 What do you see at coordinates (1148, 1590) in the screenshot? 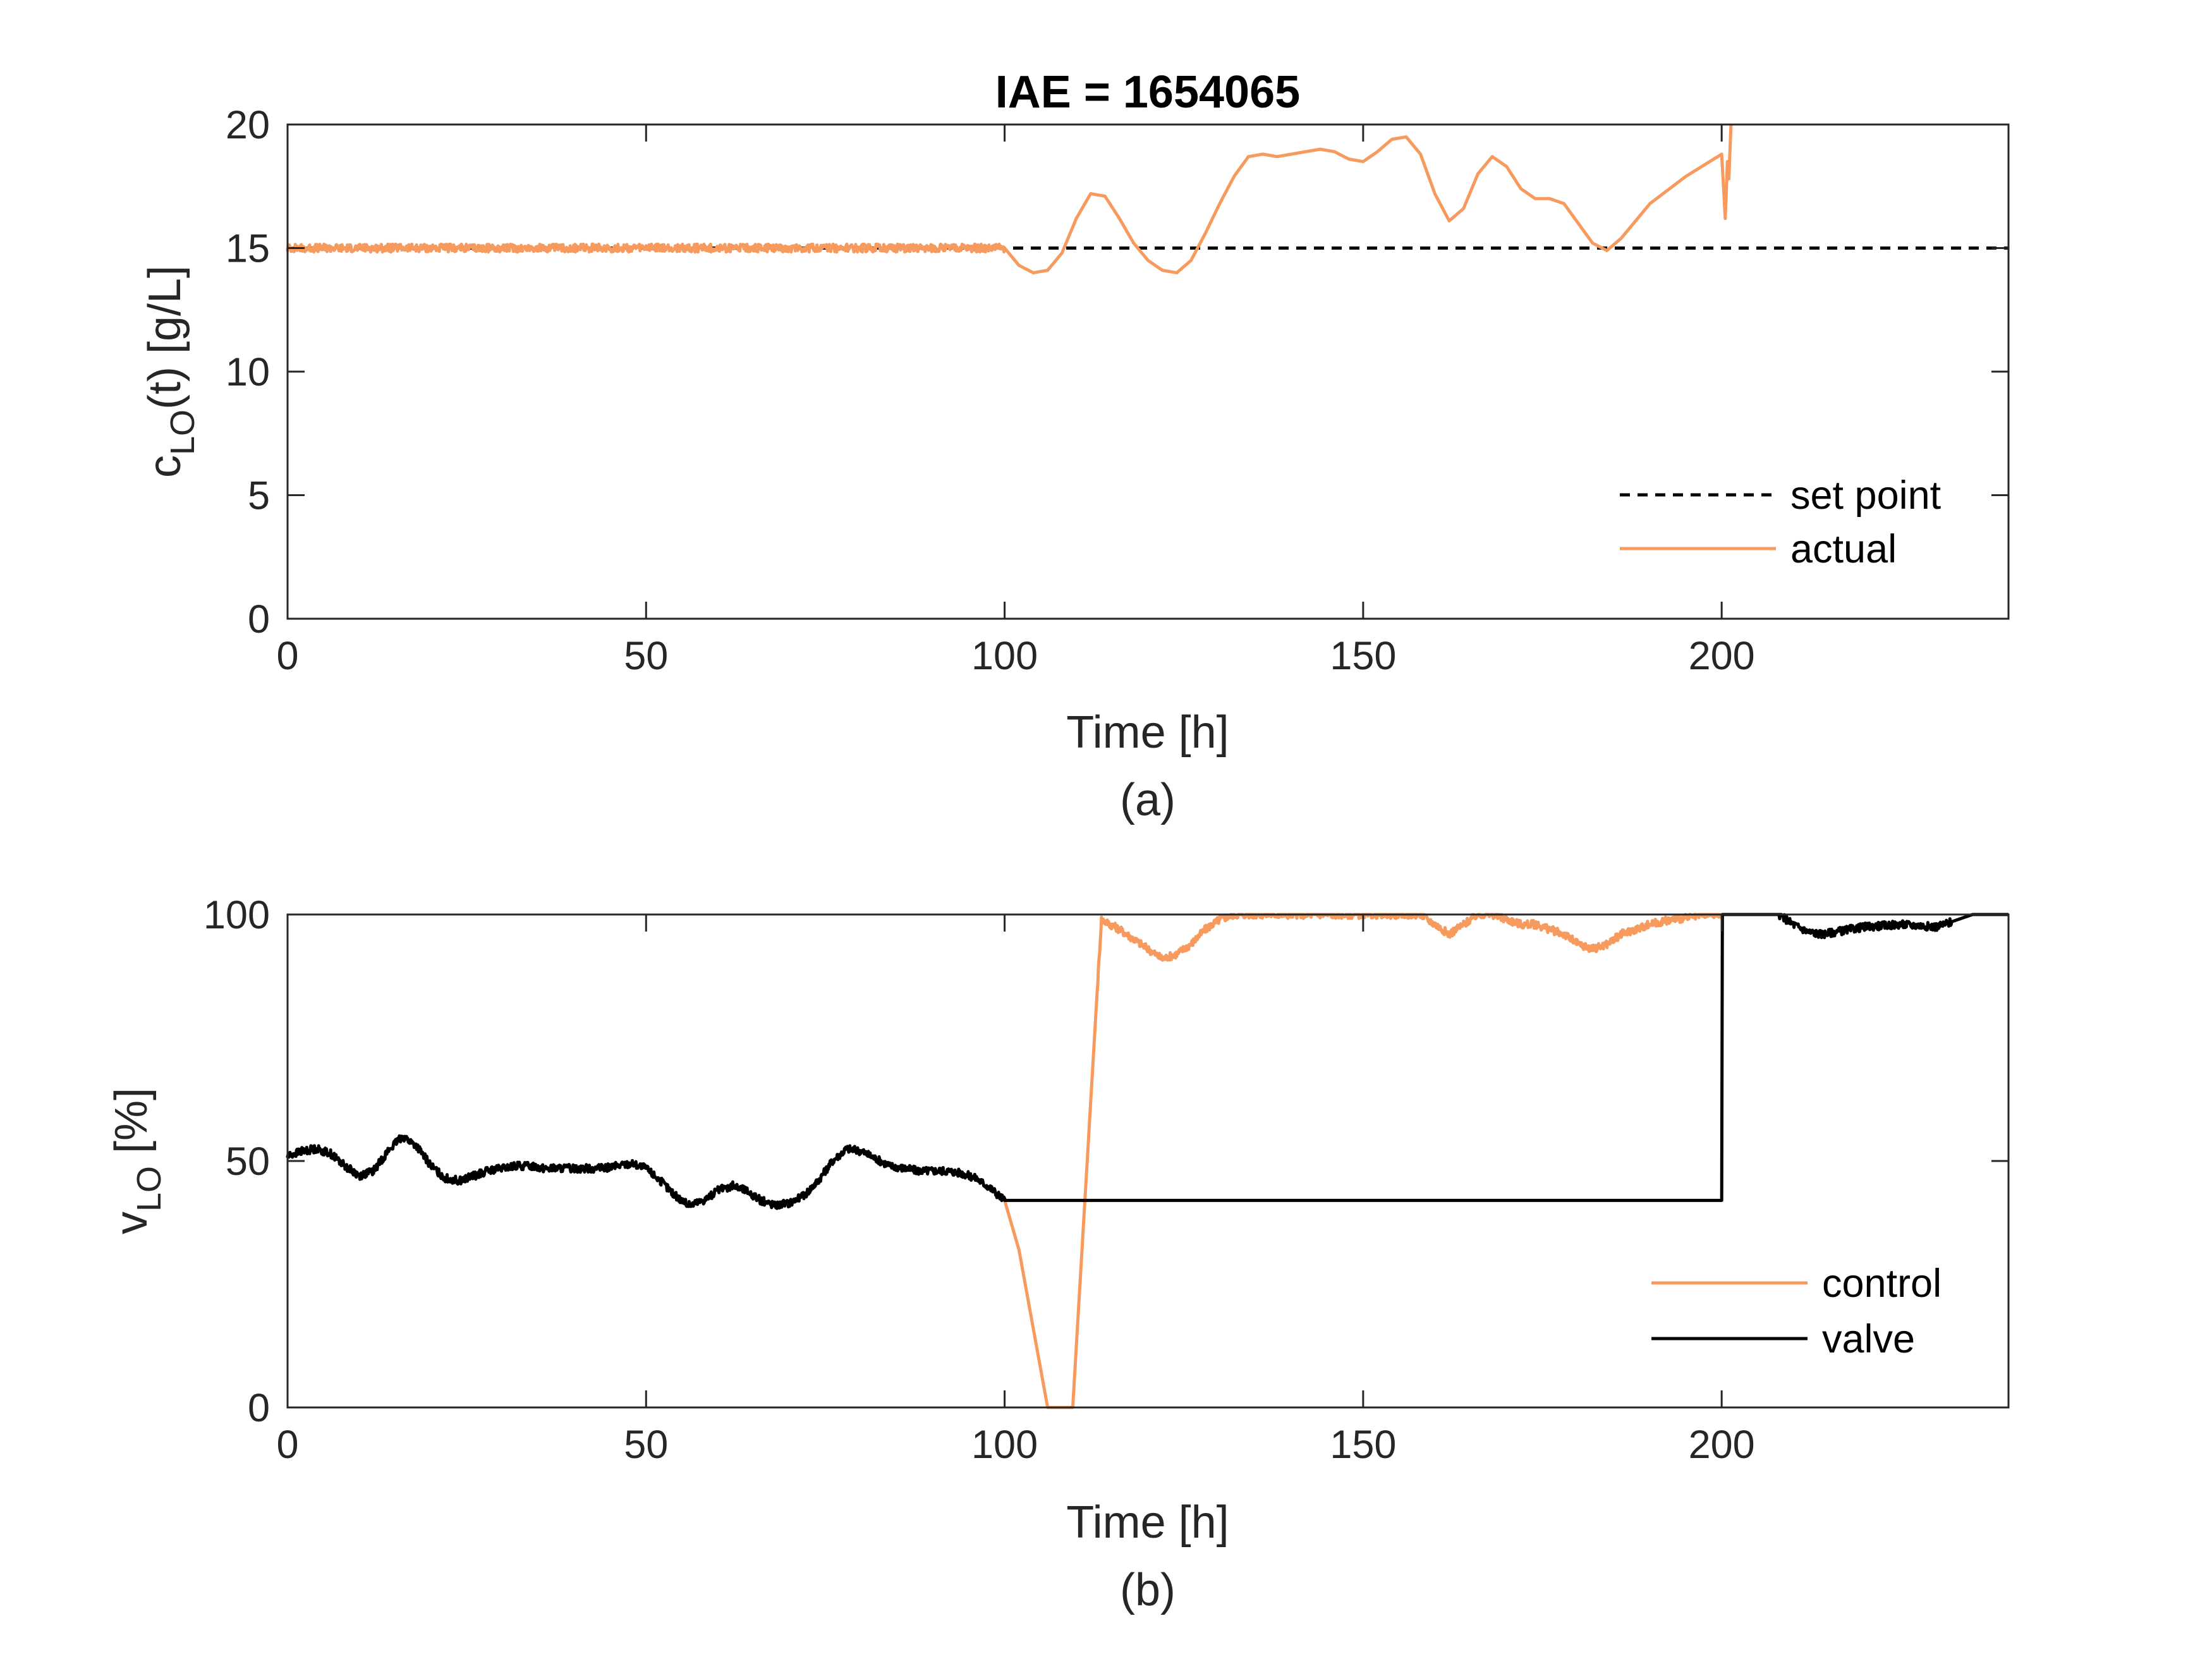
I see `panel-b-caption: (b)` at bounding box center [1148, 1590].